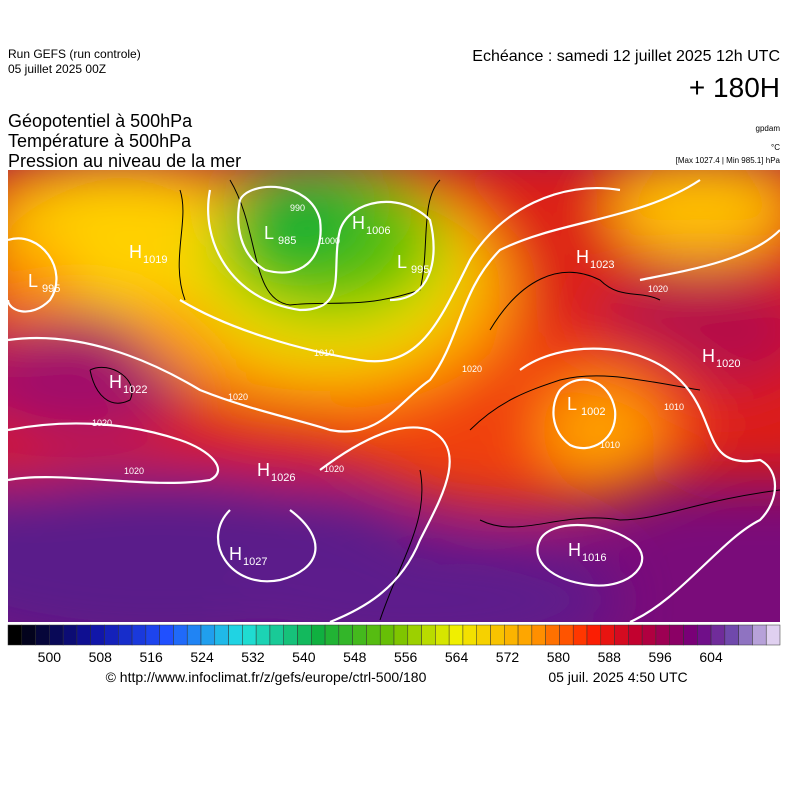  Describe the element at coordinates (100, 121) in the screenshot. I see `title: Géopotentiel à 500hPa` at that location.